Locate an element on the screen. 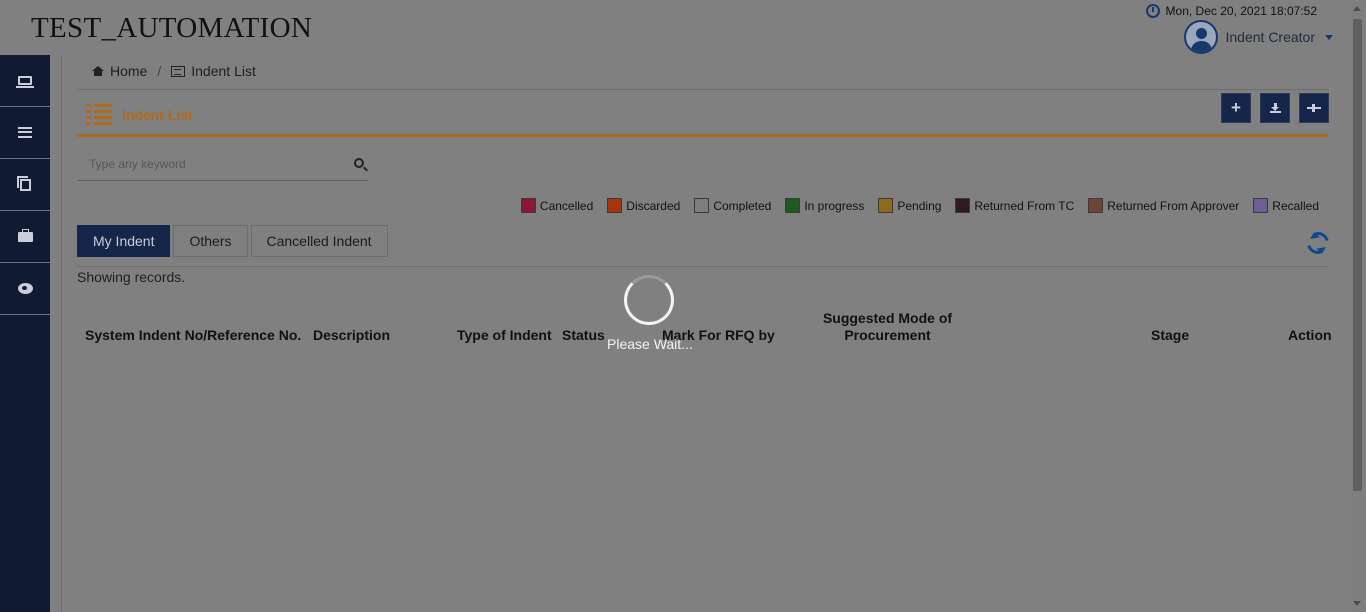 The image size is (1366, 612). sidebar-item-indents is located at coordinates (25, 133).